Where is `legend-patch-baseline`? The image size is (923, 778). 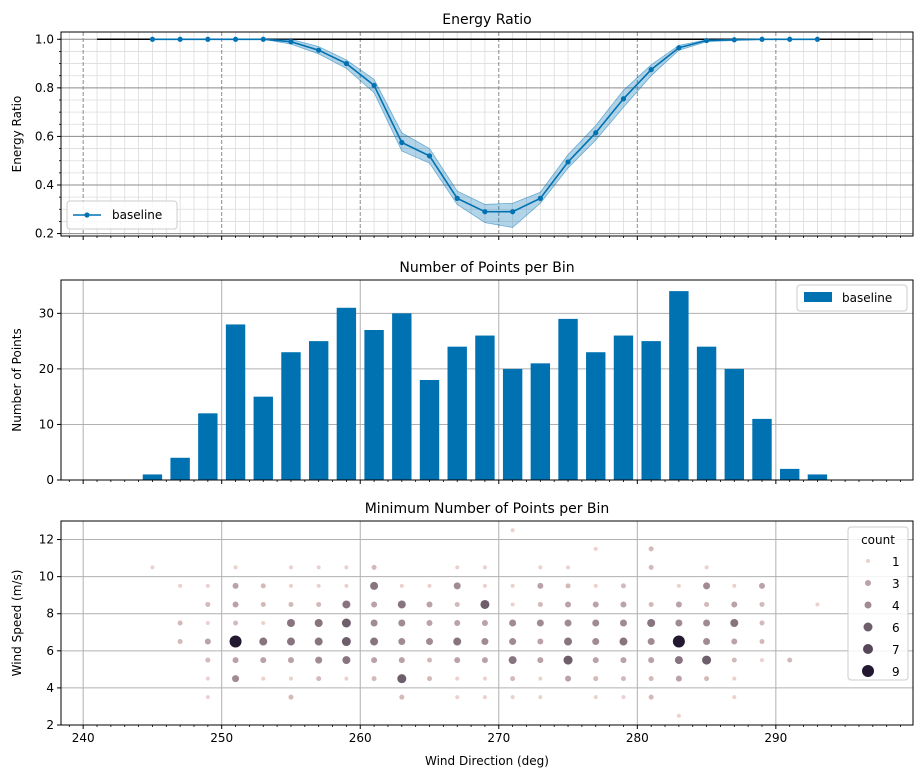
legend-patch-baseline is located at coordinates (818, 297).